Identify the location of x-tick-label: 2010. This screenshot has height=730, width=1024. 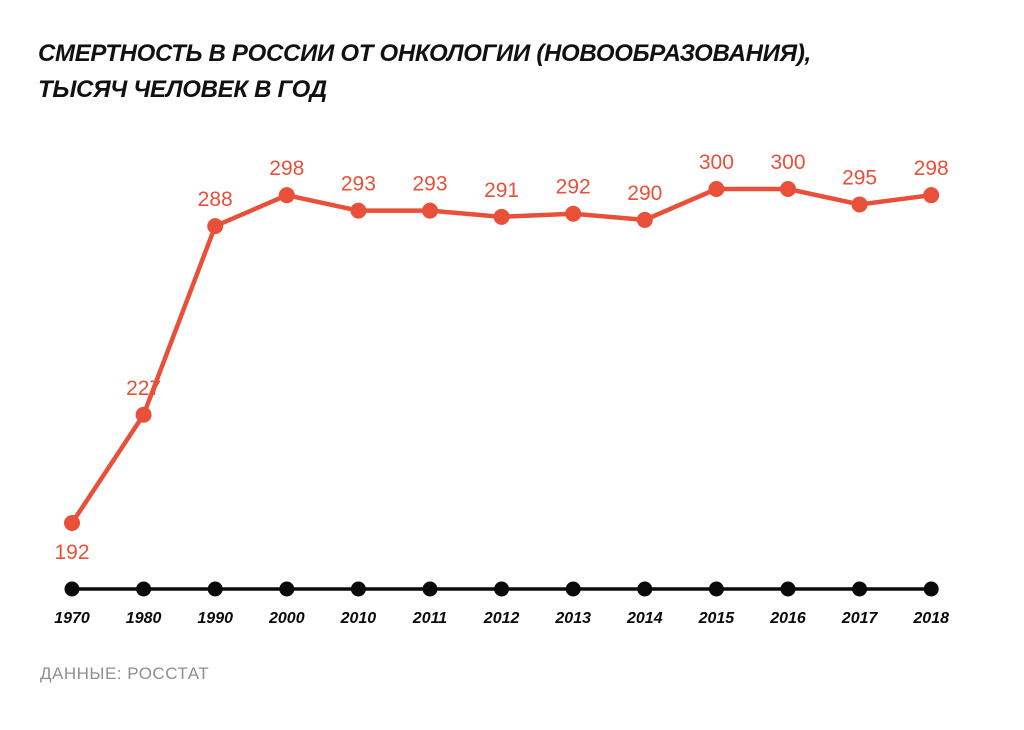
(358, 618).